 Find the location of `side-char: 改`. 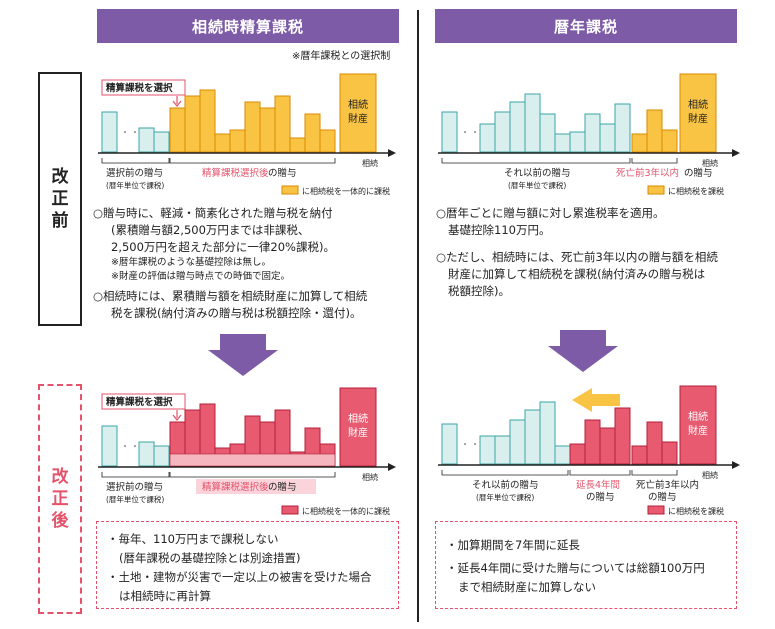

side-char: 改 is located at coordinates (60, 477).